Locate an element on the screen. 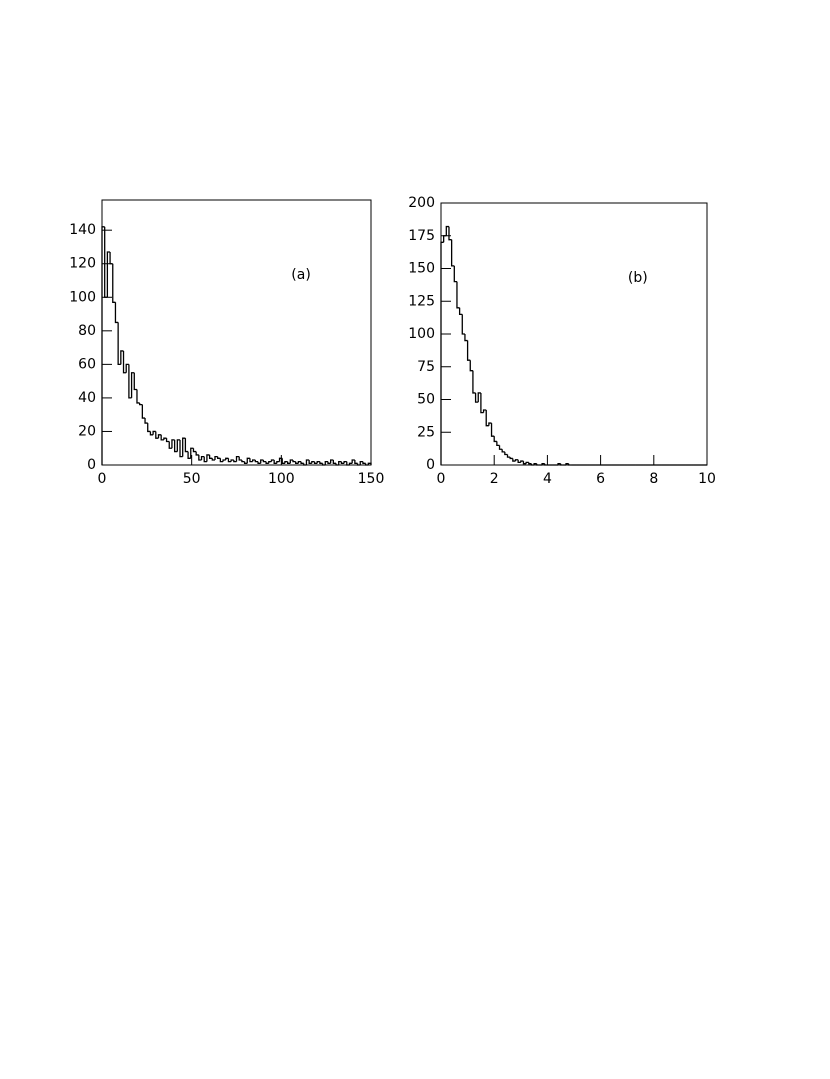 This screenshot has height=1079, width=830. x-tick-label: 6 is located at coordinates (600, 479).